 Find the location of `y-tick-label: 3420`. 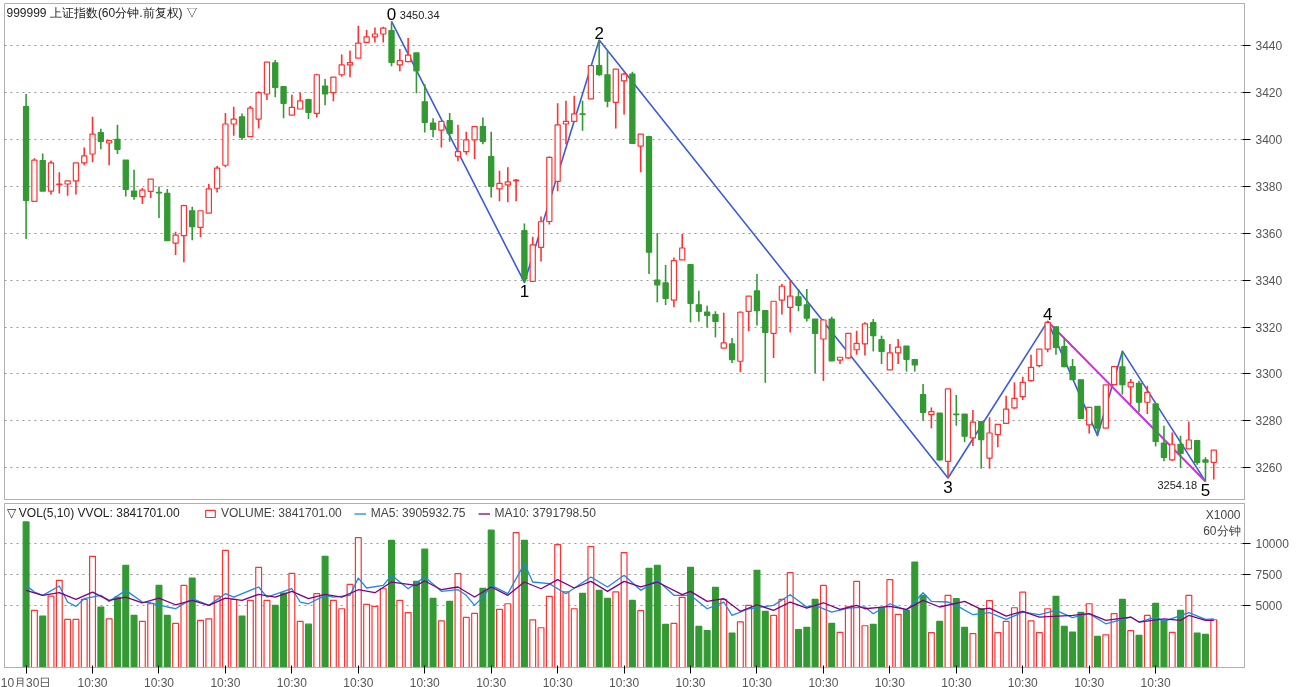

y-tick-label: 3420 is located at coordinates (1269, 93).